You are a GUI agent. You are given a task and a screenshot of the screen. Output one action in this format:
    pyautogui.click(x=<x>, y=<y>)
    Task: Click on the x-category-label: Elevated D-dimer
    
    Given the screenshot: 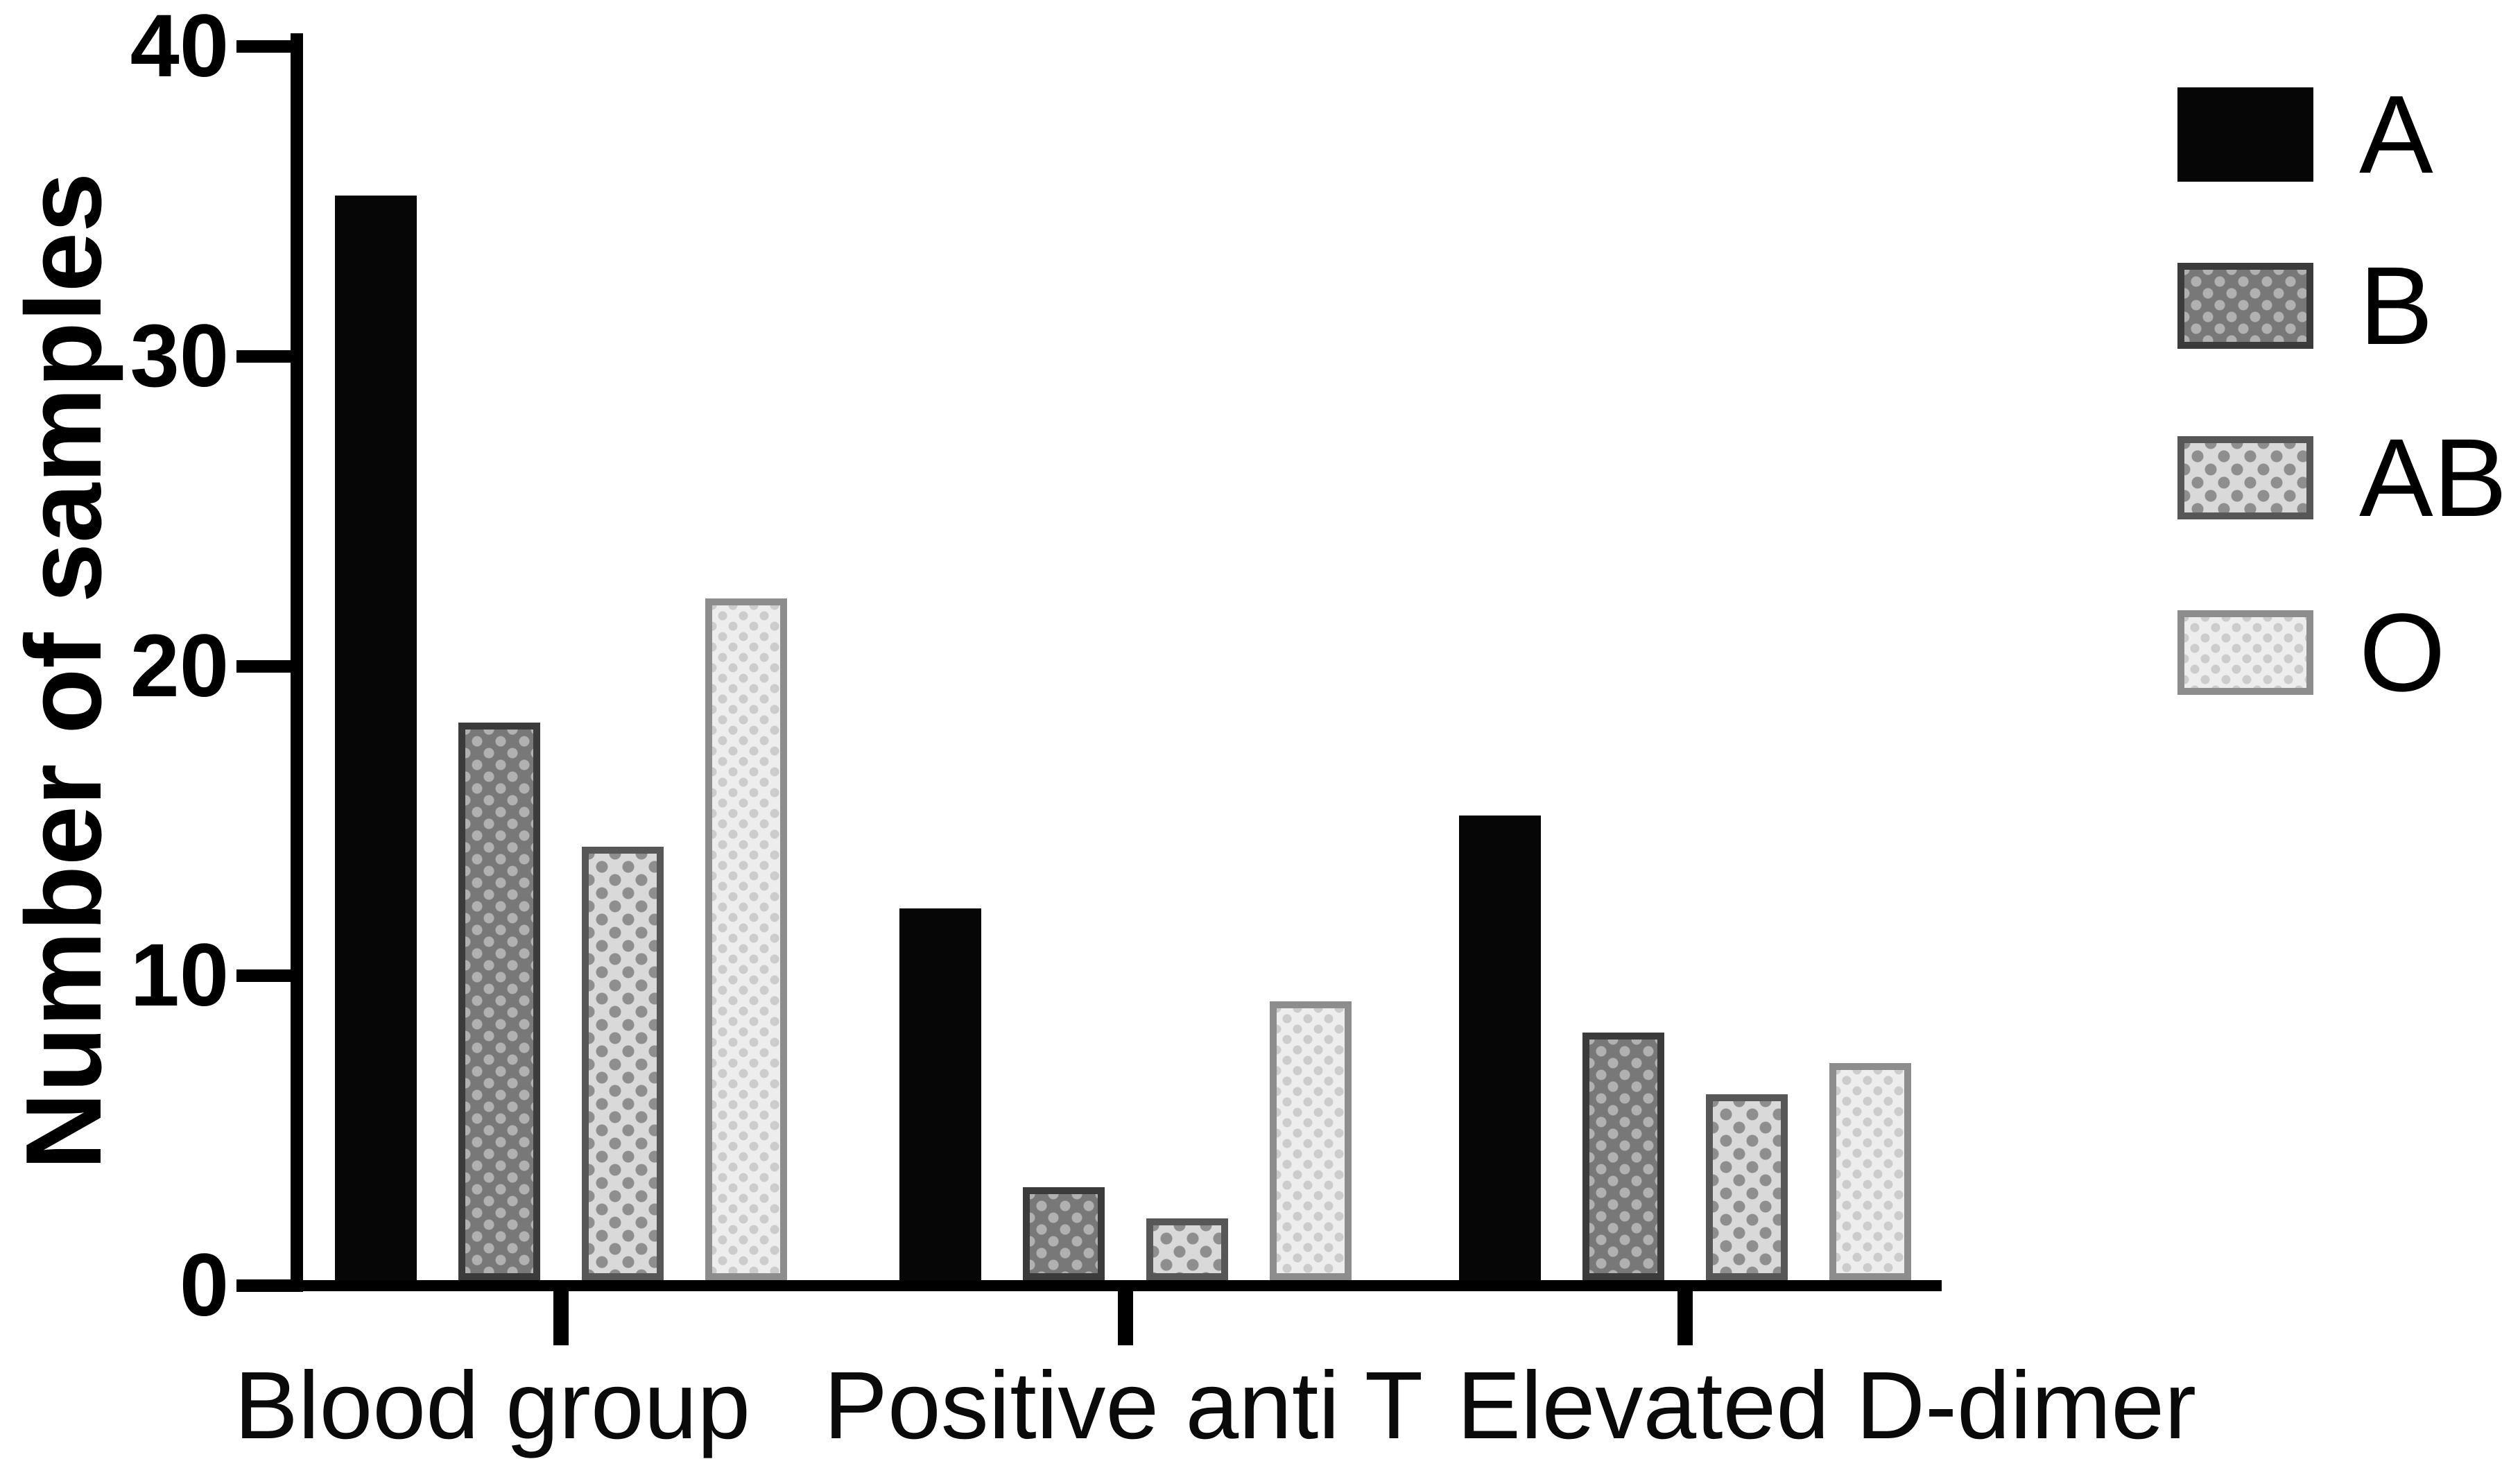 What is the action you would take?
    pyautogui.click(x=1827, y=1405)
    